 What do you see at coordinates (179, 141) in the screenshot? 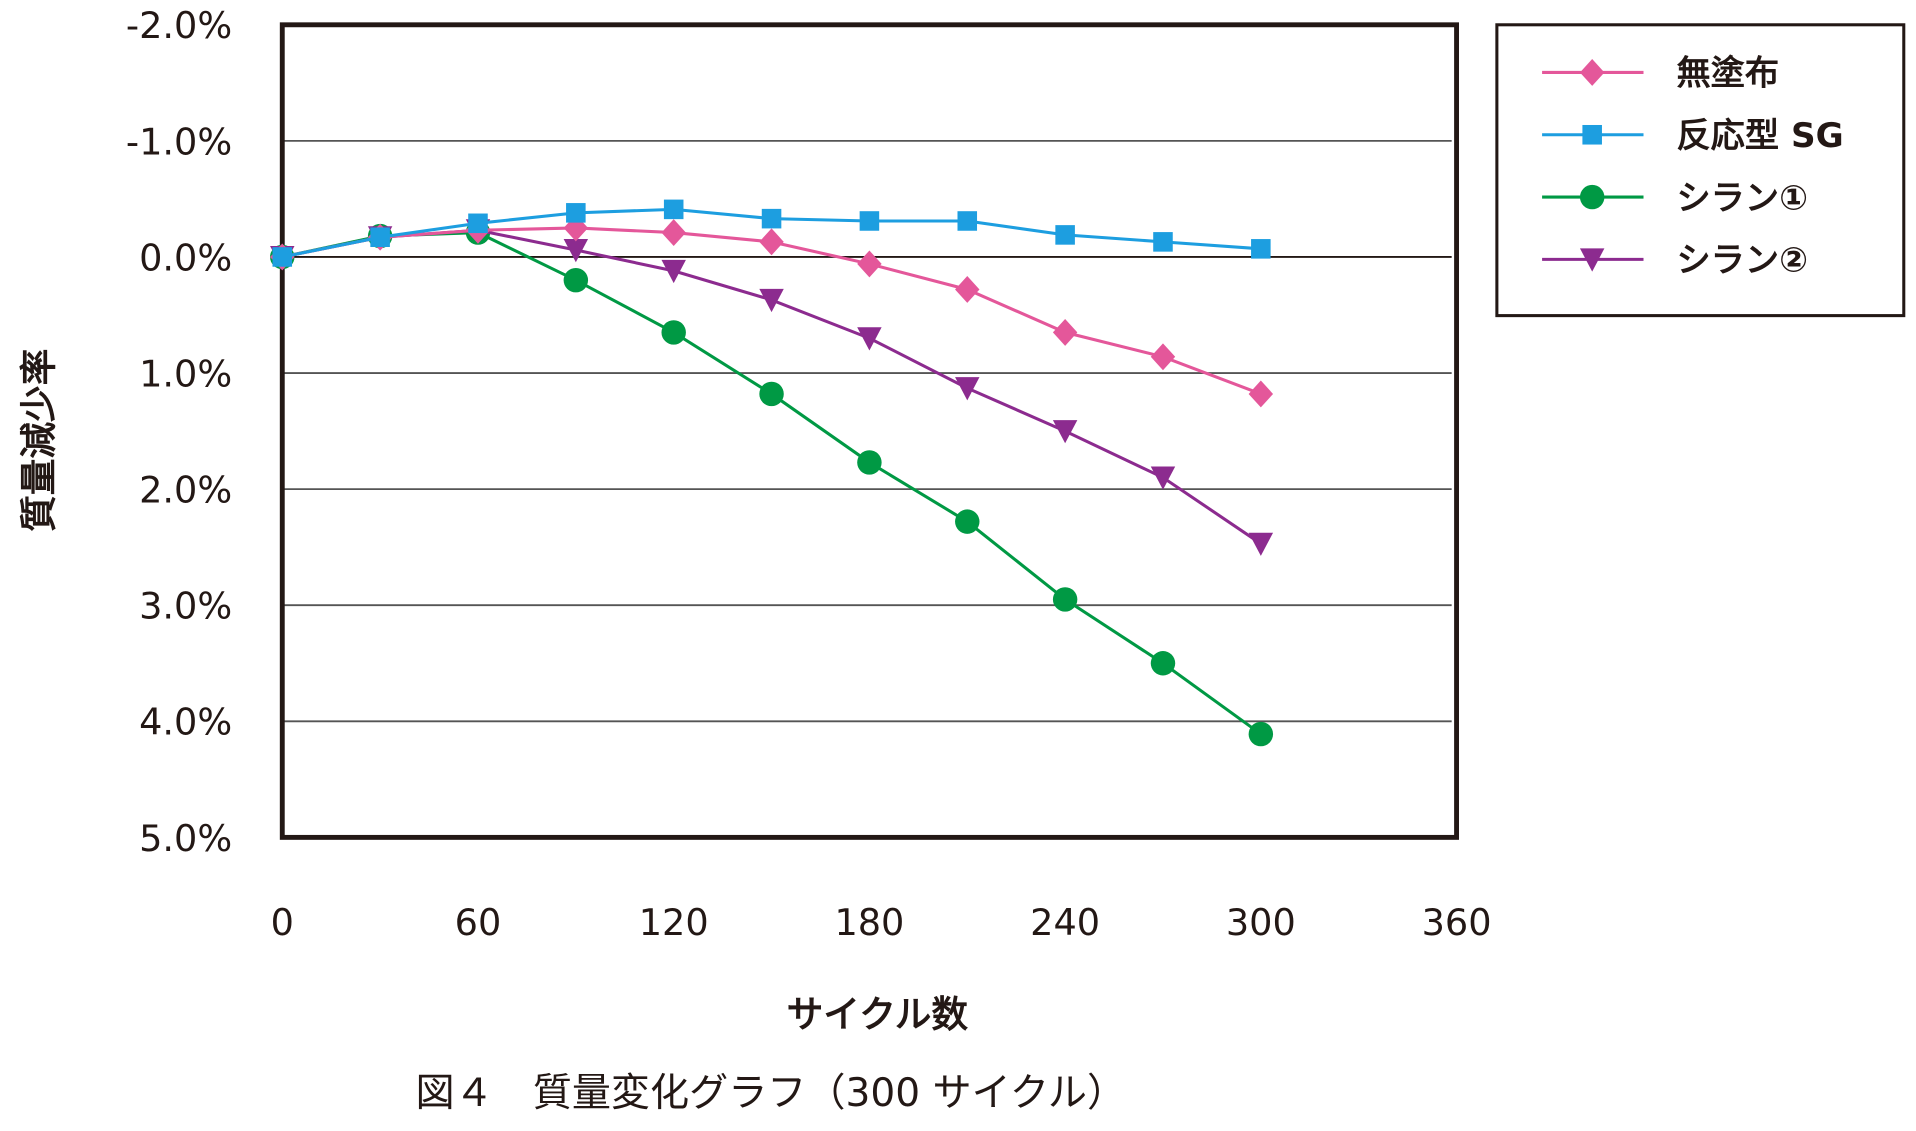
I see `y-tick-label: -1.0%` at bounding box center [179, 141].